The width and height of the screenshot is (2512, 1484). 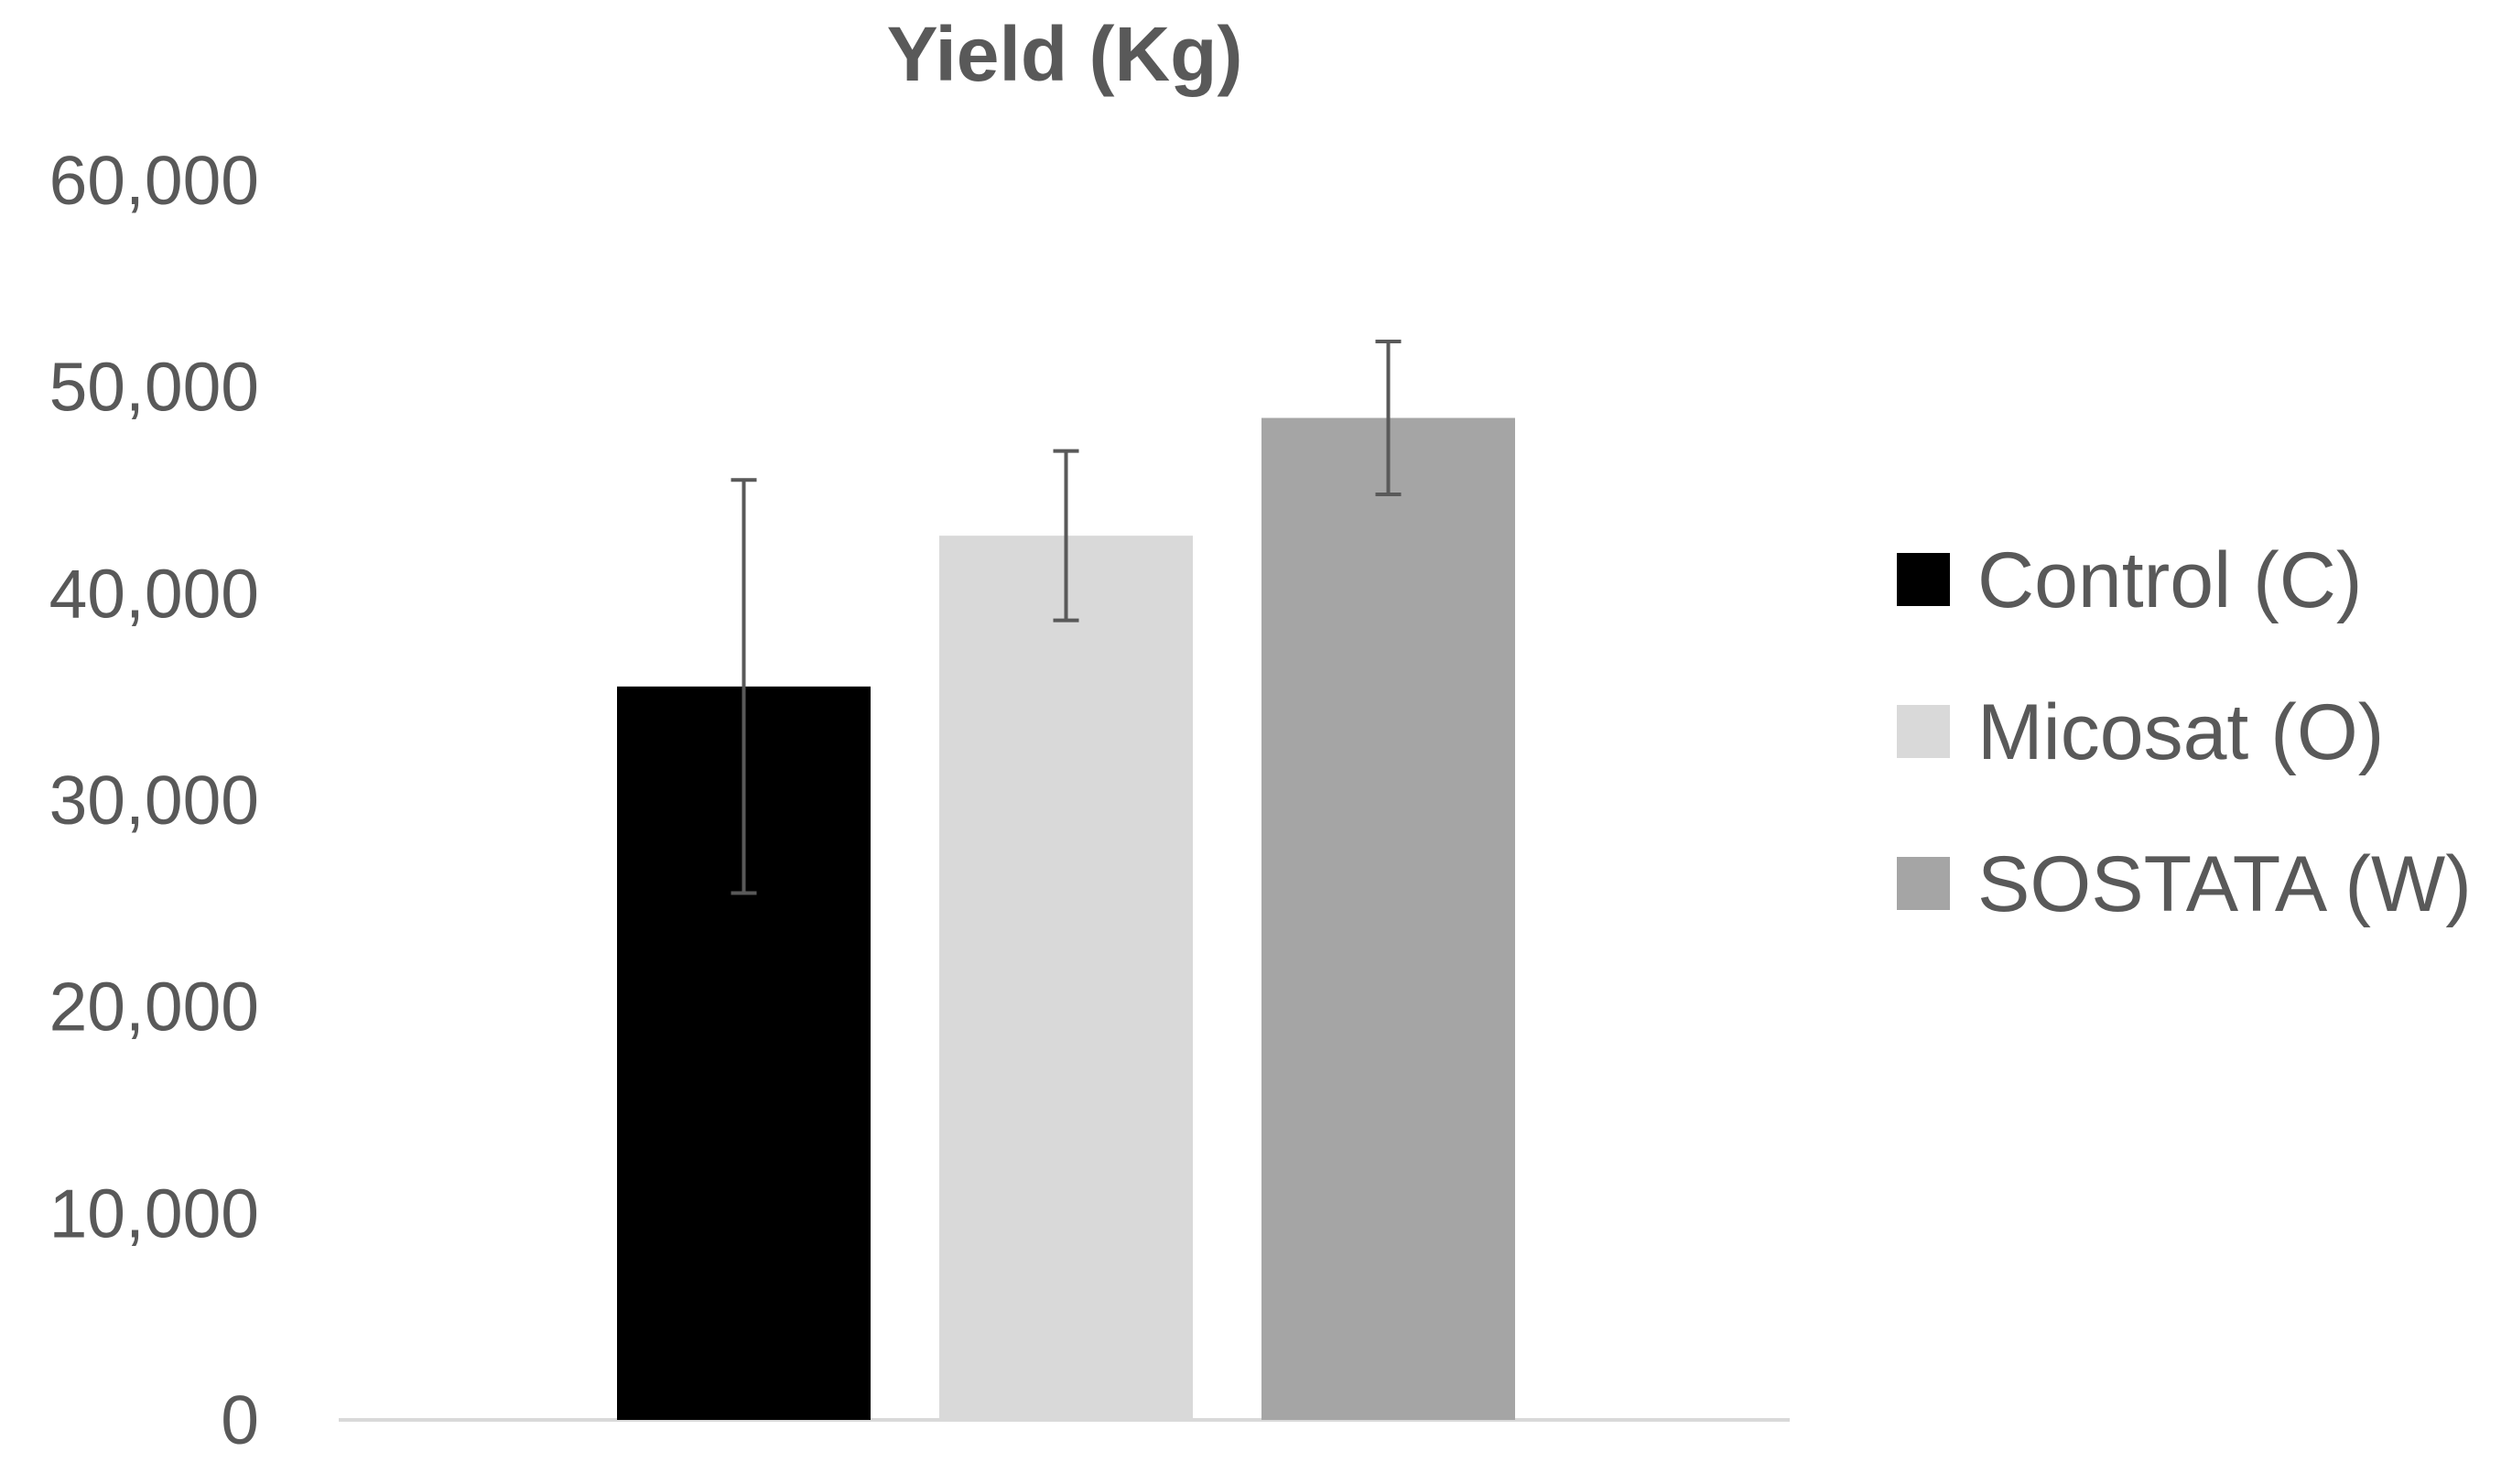 What do you see at coordinates (240, 1419) in the screenshot?
I see `y-tick-label: 0` at bounding box center [240, 1419].